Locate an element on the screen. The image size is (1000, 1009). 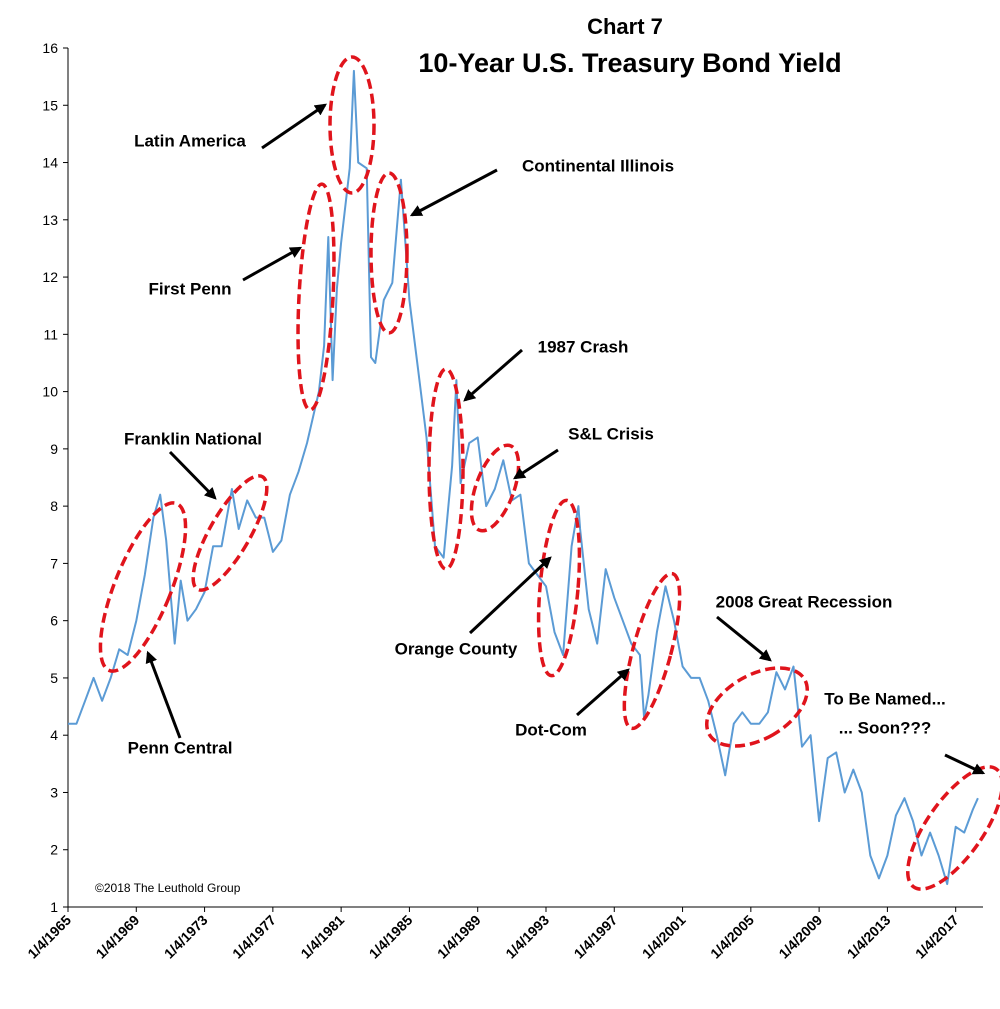
annotation: 1987 Crash is located at coordinates (583, 346).